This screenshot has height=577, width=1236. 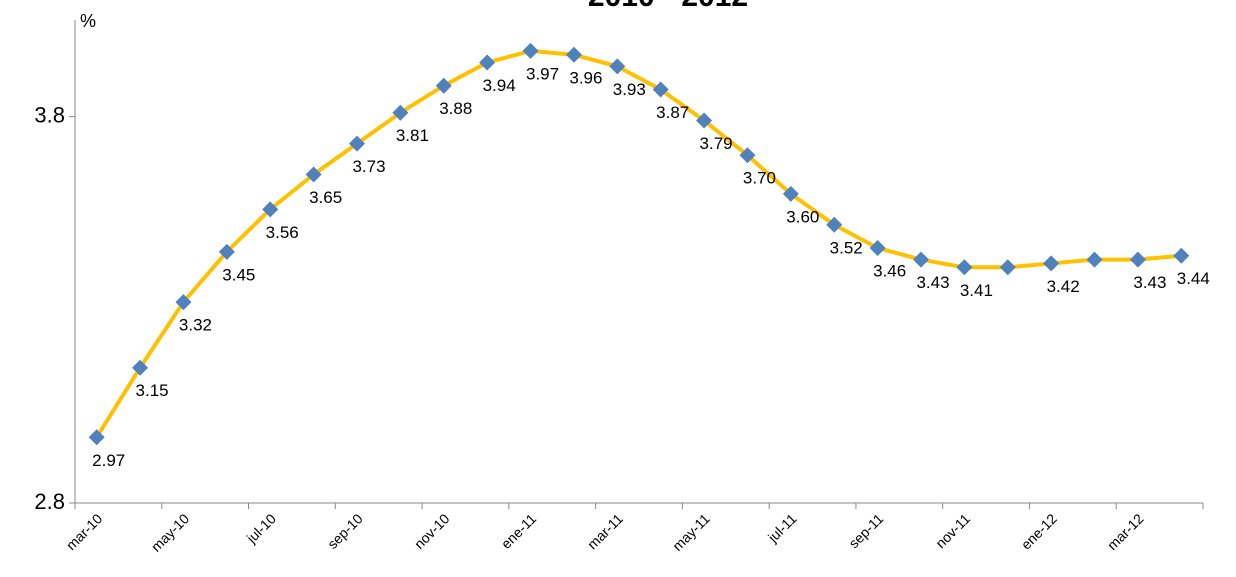 I want to click on data-label: 3.46, so click(x=889, y=270).